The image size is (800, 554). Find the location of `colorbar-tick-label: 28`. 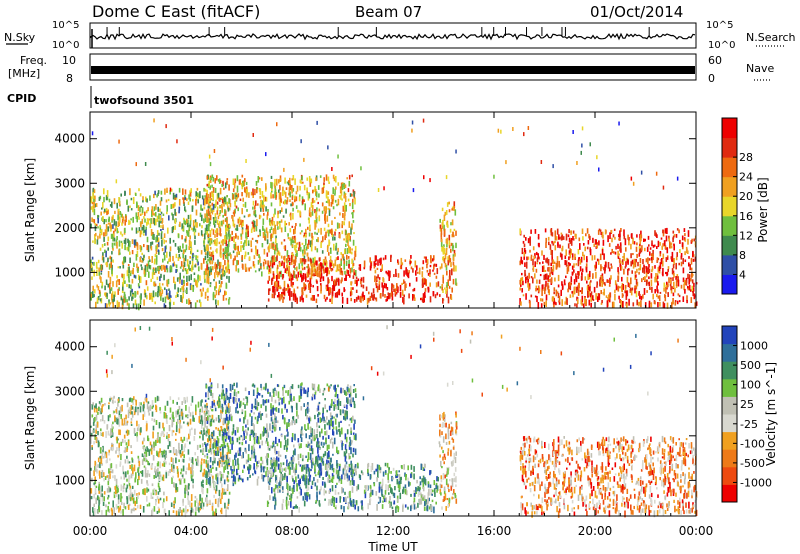

colorbar-tick-label: 28 is located at coordinates (746, 157).